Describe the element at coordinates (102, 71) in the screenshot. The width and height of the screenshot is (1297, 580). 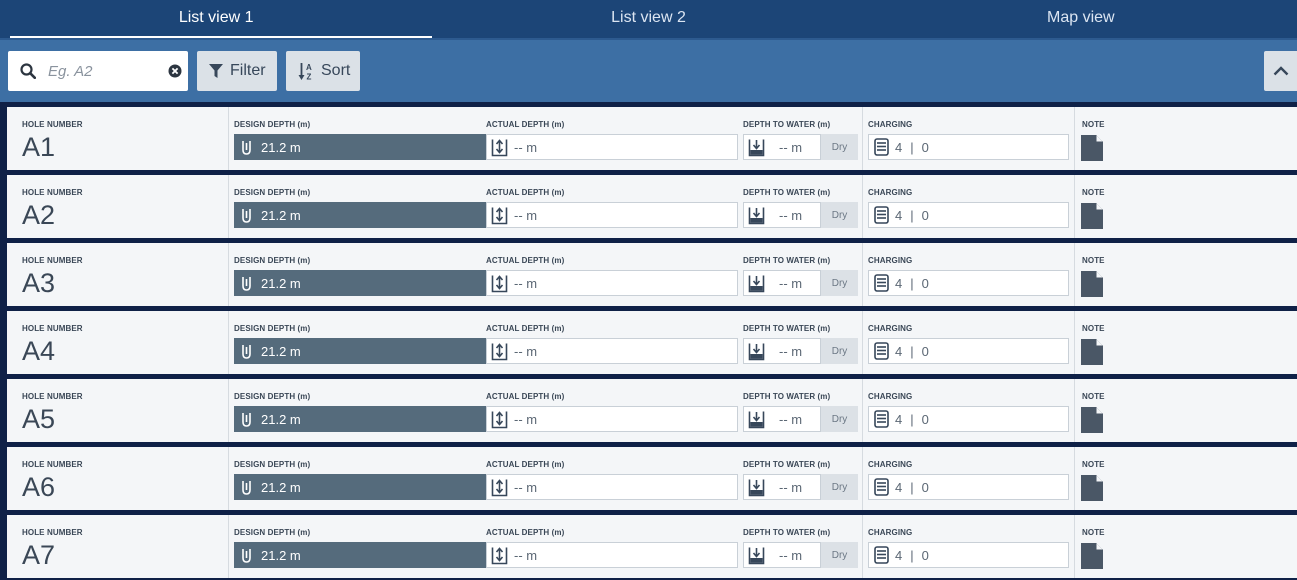
I see `search-input` at that location.